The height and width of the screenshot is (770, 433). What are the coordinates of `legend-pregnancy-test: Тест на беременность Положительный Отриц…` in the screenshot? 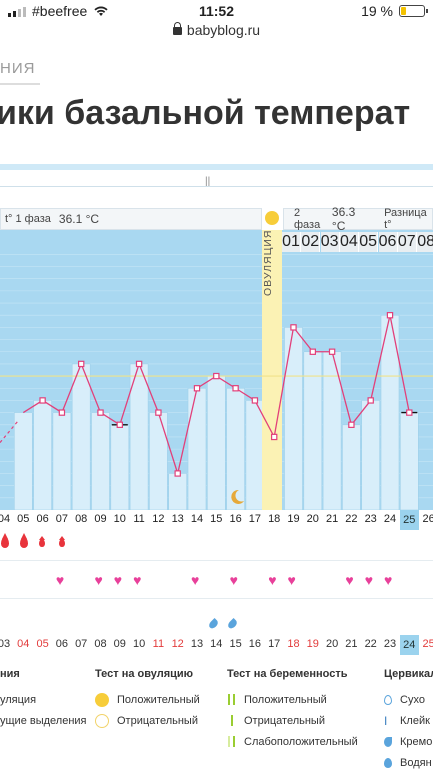 It's located at (292, 710).